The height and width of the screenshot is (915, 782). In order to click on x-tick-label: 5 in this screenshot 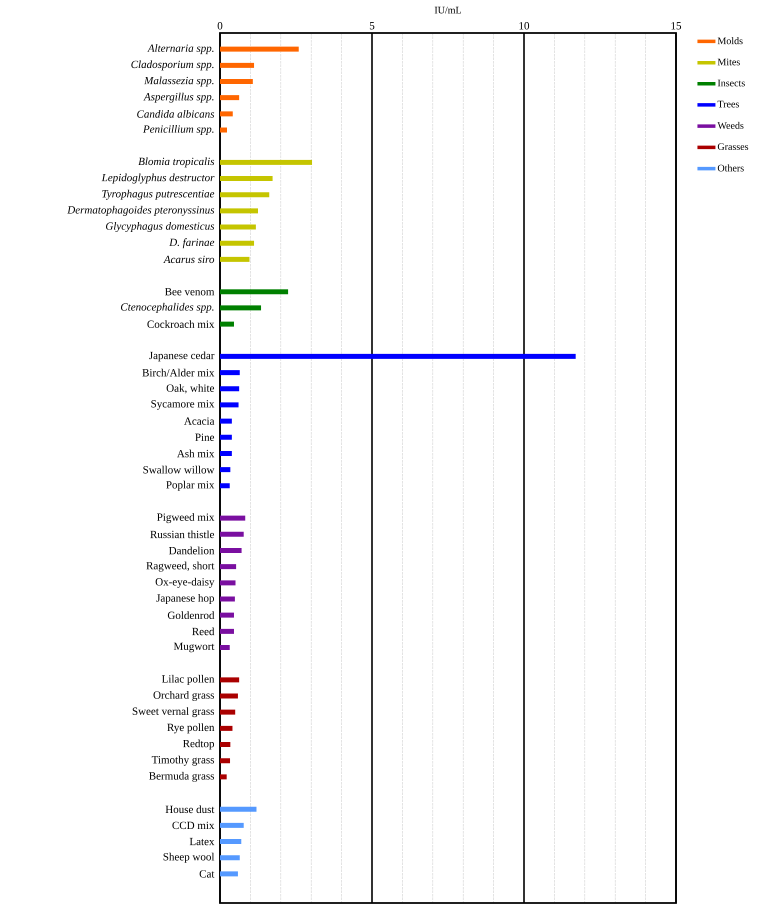, I will do `click(372, 26)`.